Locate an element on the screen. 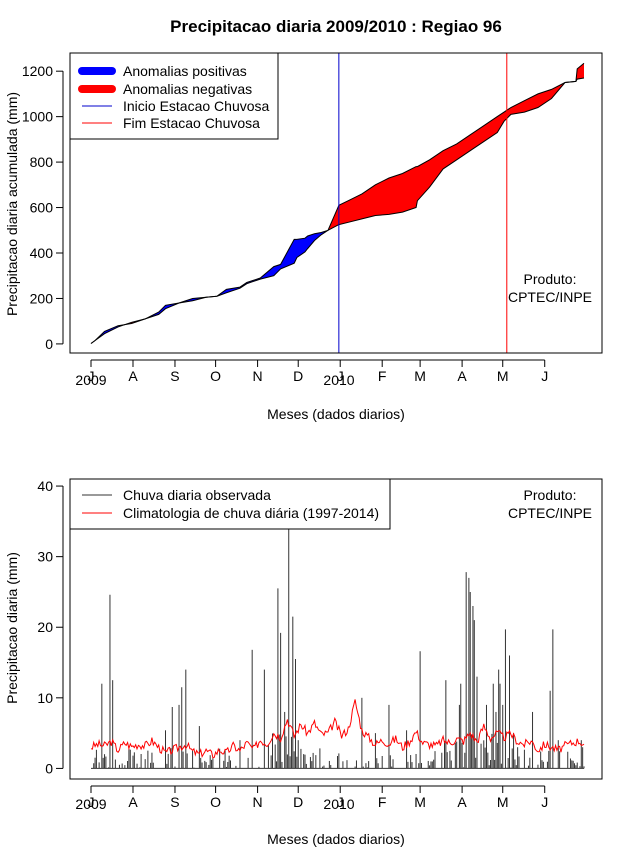  top-credit-line1: Produto: is located at coordinates (550, 279).